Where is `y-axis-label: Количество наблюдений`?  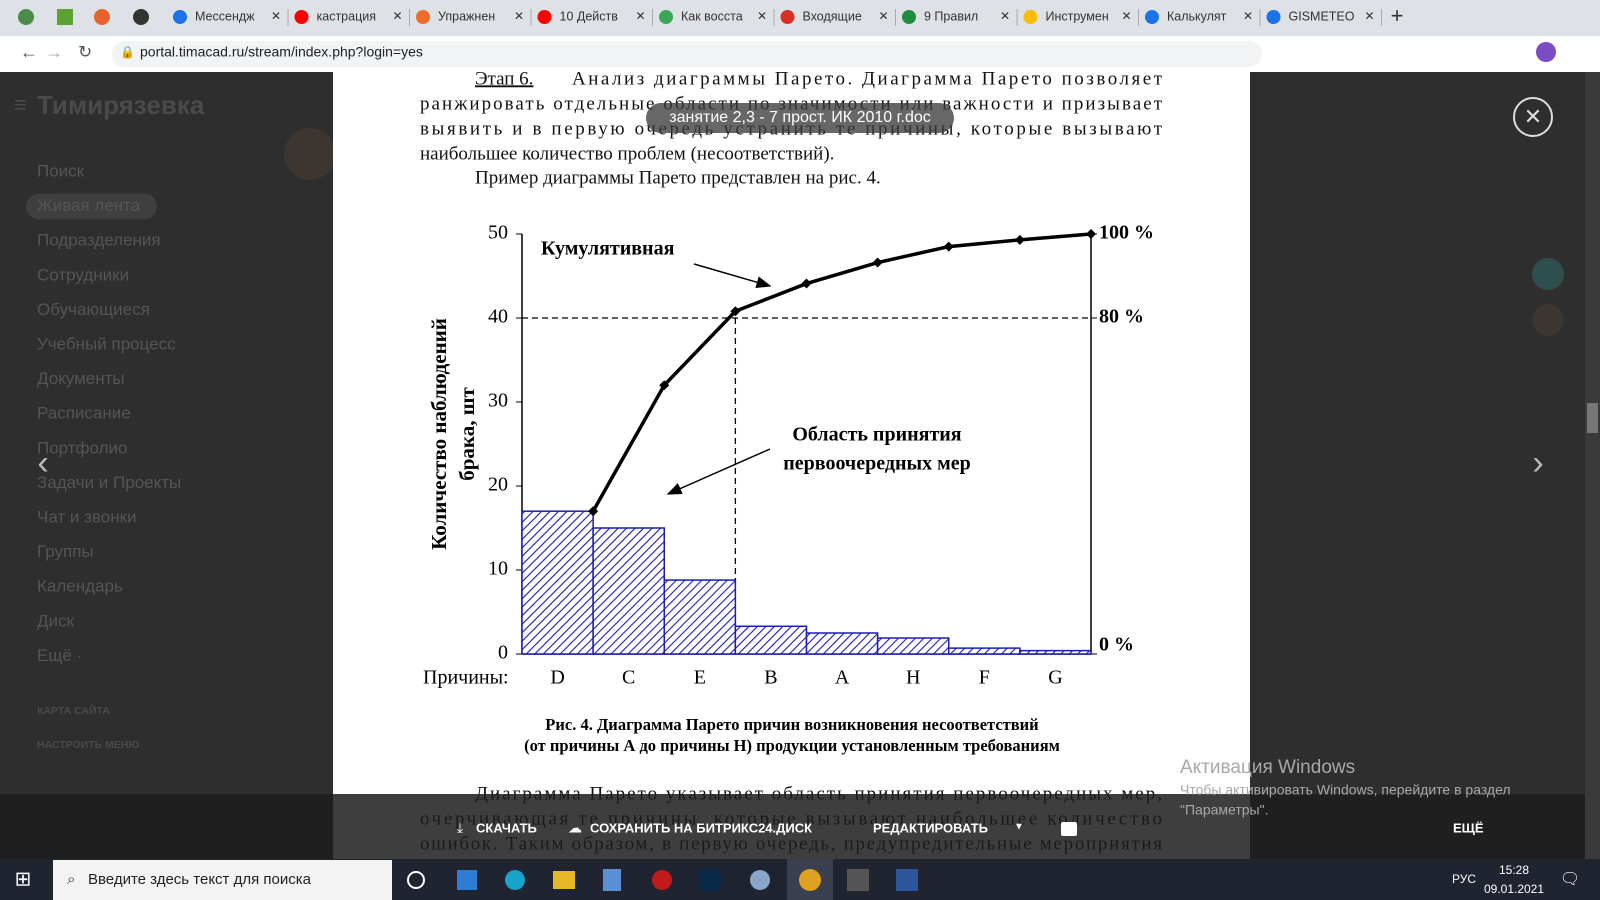
y-axis-label: Количество наблюдений is located at coordinates (439, 434).